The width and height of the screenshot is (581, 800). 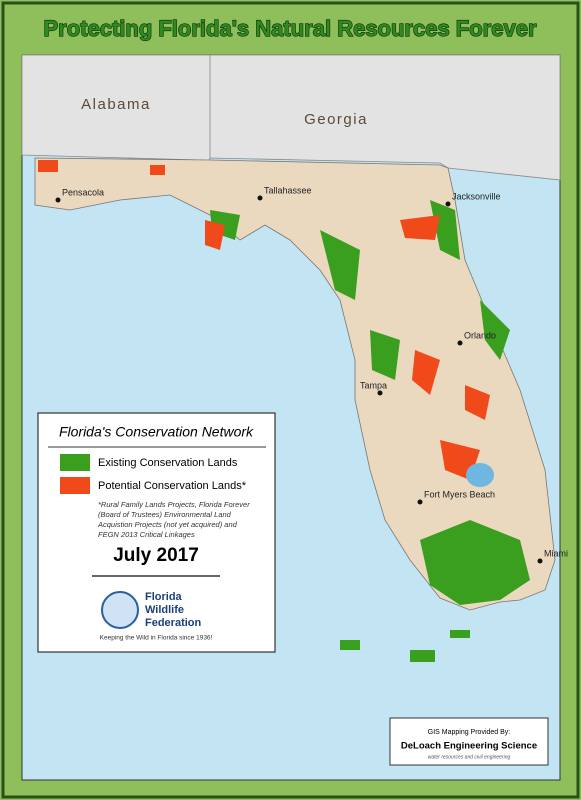 I want to click on logo-line: Federation, so click(x=173, y=623).